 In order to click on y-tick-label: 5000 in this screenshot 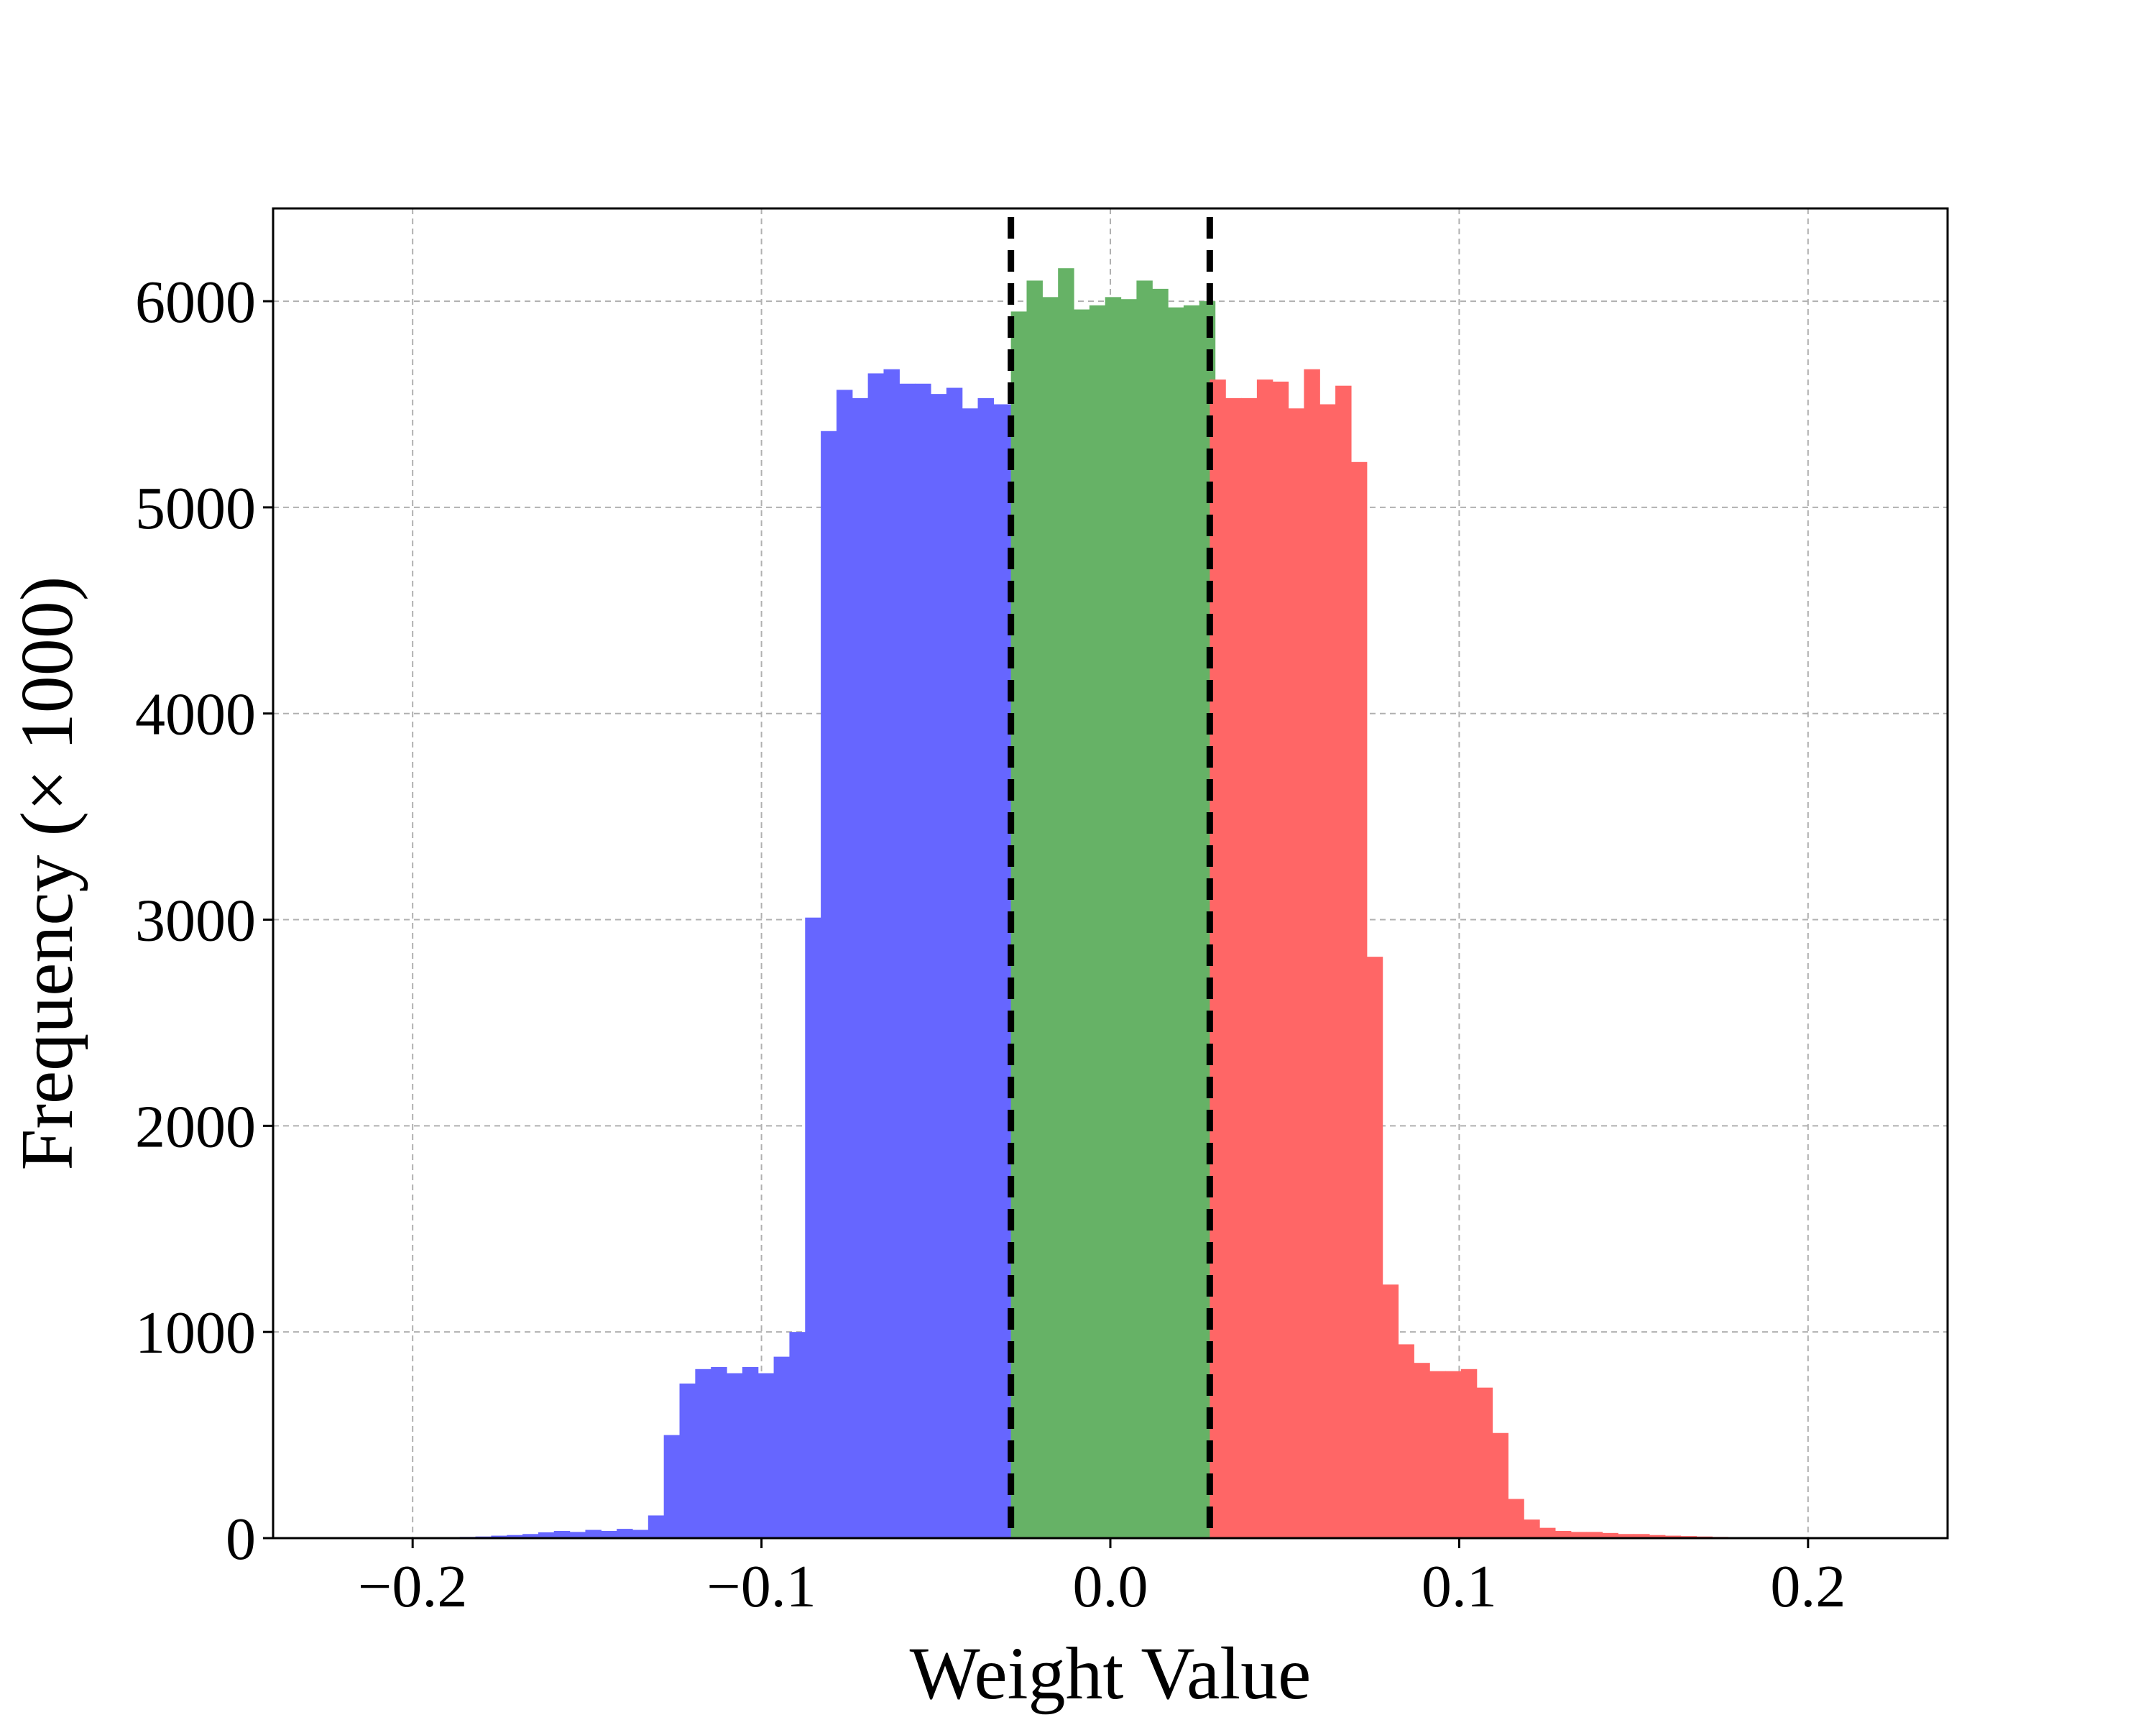, I will do `click(195, 508)`.